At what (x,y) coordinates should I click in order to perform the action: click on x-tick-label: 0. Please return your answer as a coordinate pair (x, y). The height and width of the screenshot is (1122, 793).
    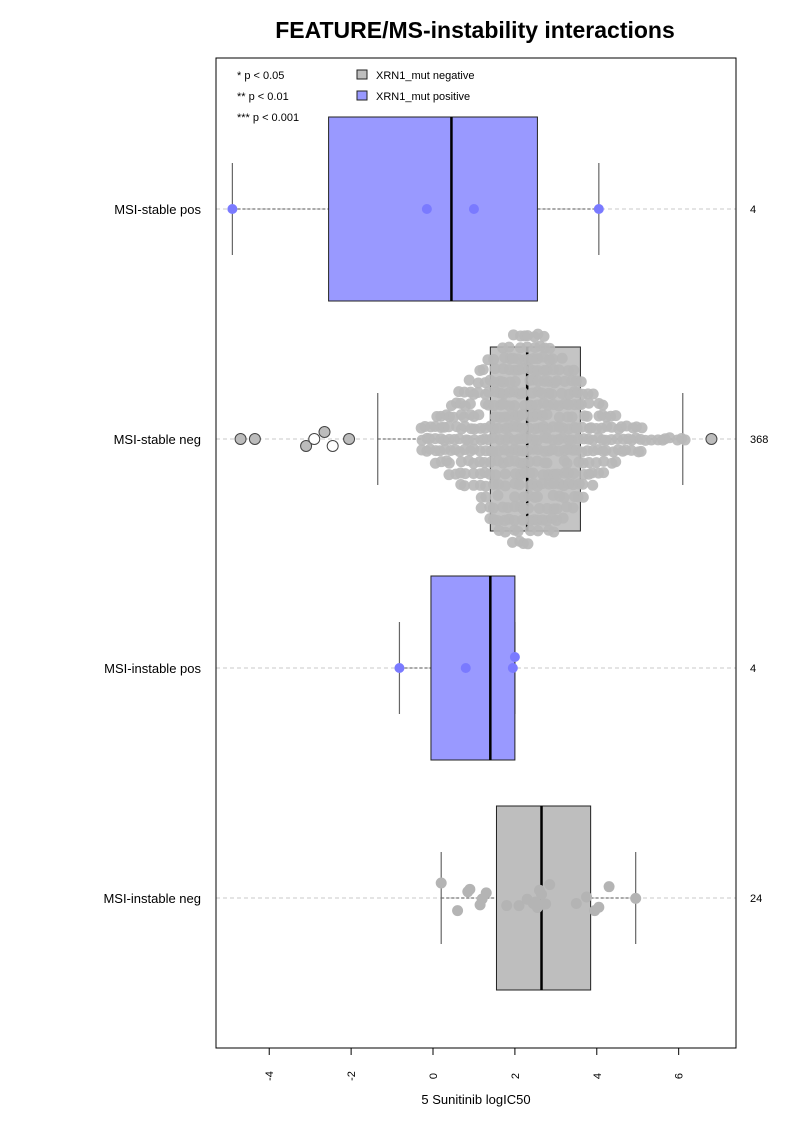
    Looking at the image, I should click on (434, 1076).